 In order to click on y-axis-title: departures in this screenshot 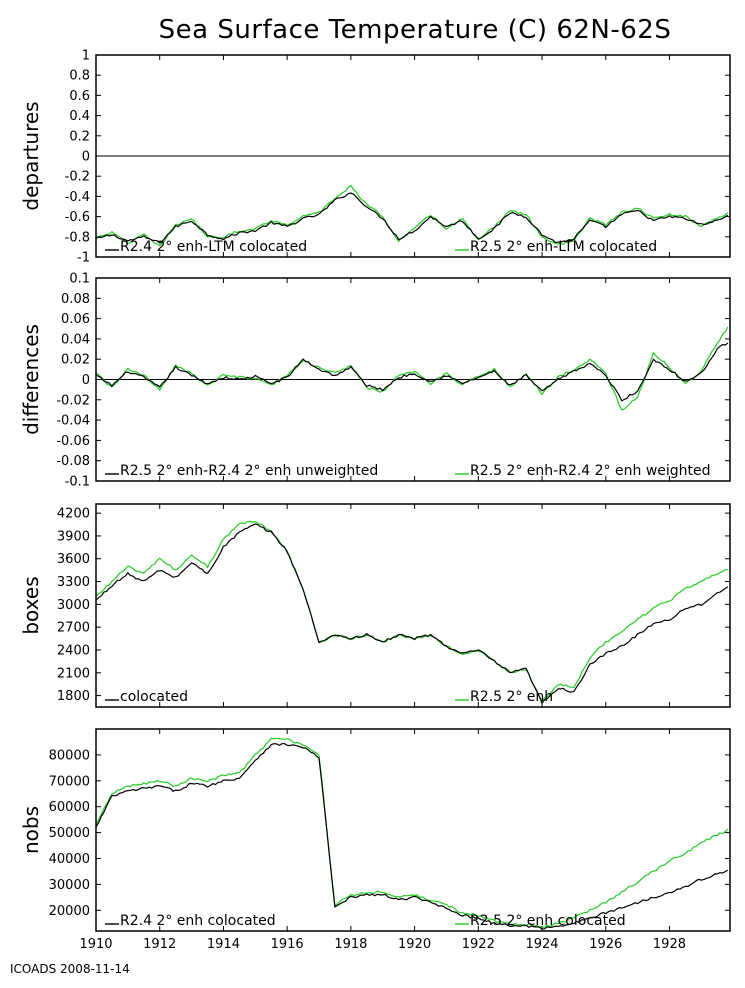, I will do `click(31, 155)`.